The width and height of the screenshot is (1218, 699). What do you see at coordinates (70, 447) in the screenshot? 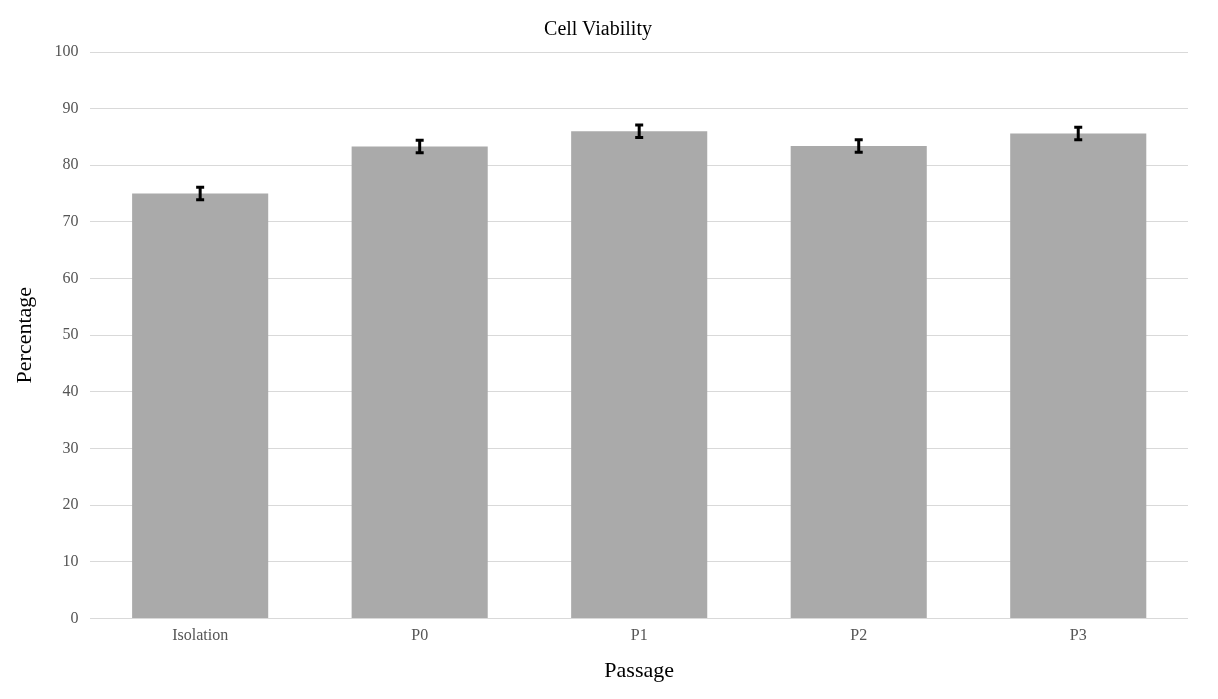
I see `y-tick-label: 30` at bounding box center [70, 447].